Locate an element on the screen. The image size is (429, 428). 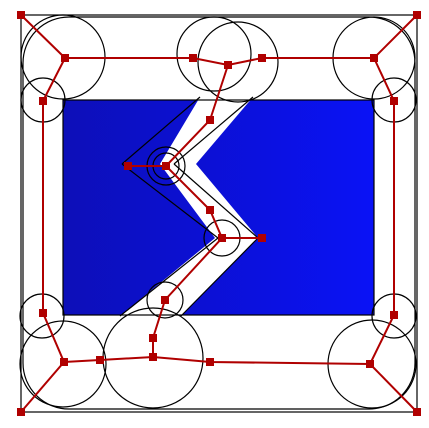
channel-edge-left-lower is located at coordinates (170, 201).